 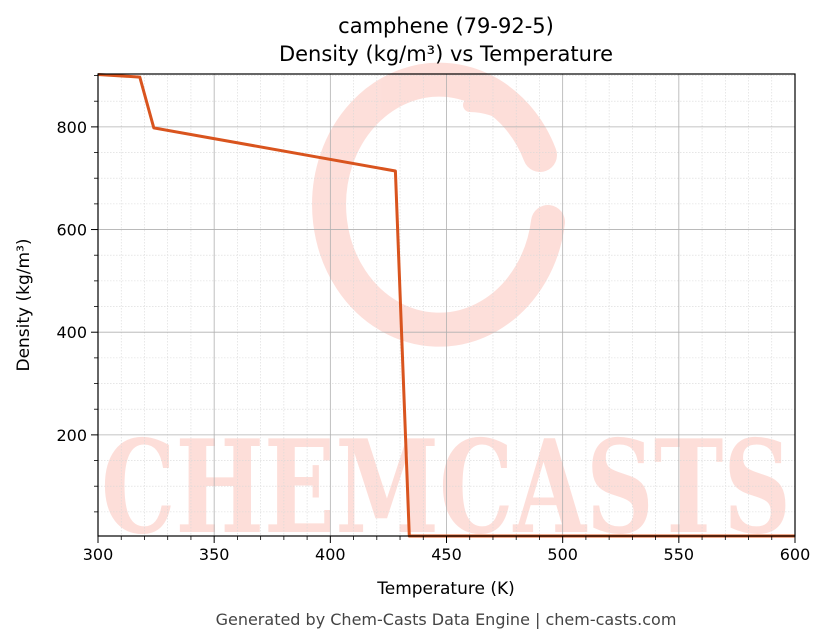 What do you see at coordinates (98, 554) in the screenshot?
I see `x-tick-label: 300` at bounding box center [98, 554].